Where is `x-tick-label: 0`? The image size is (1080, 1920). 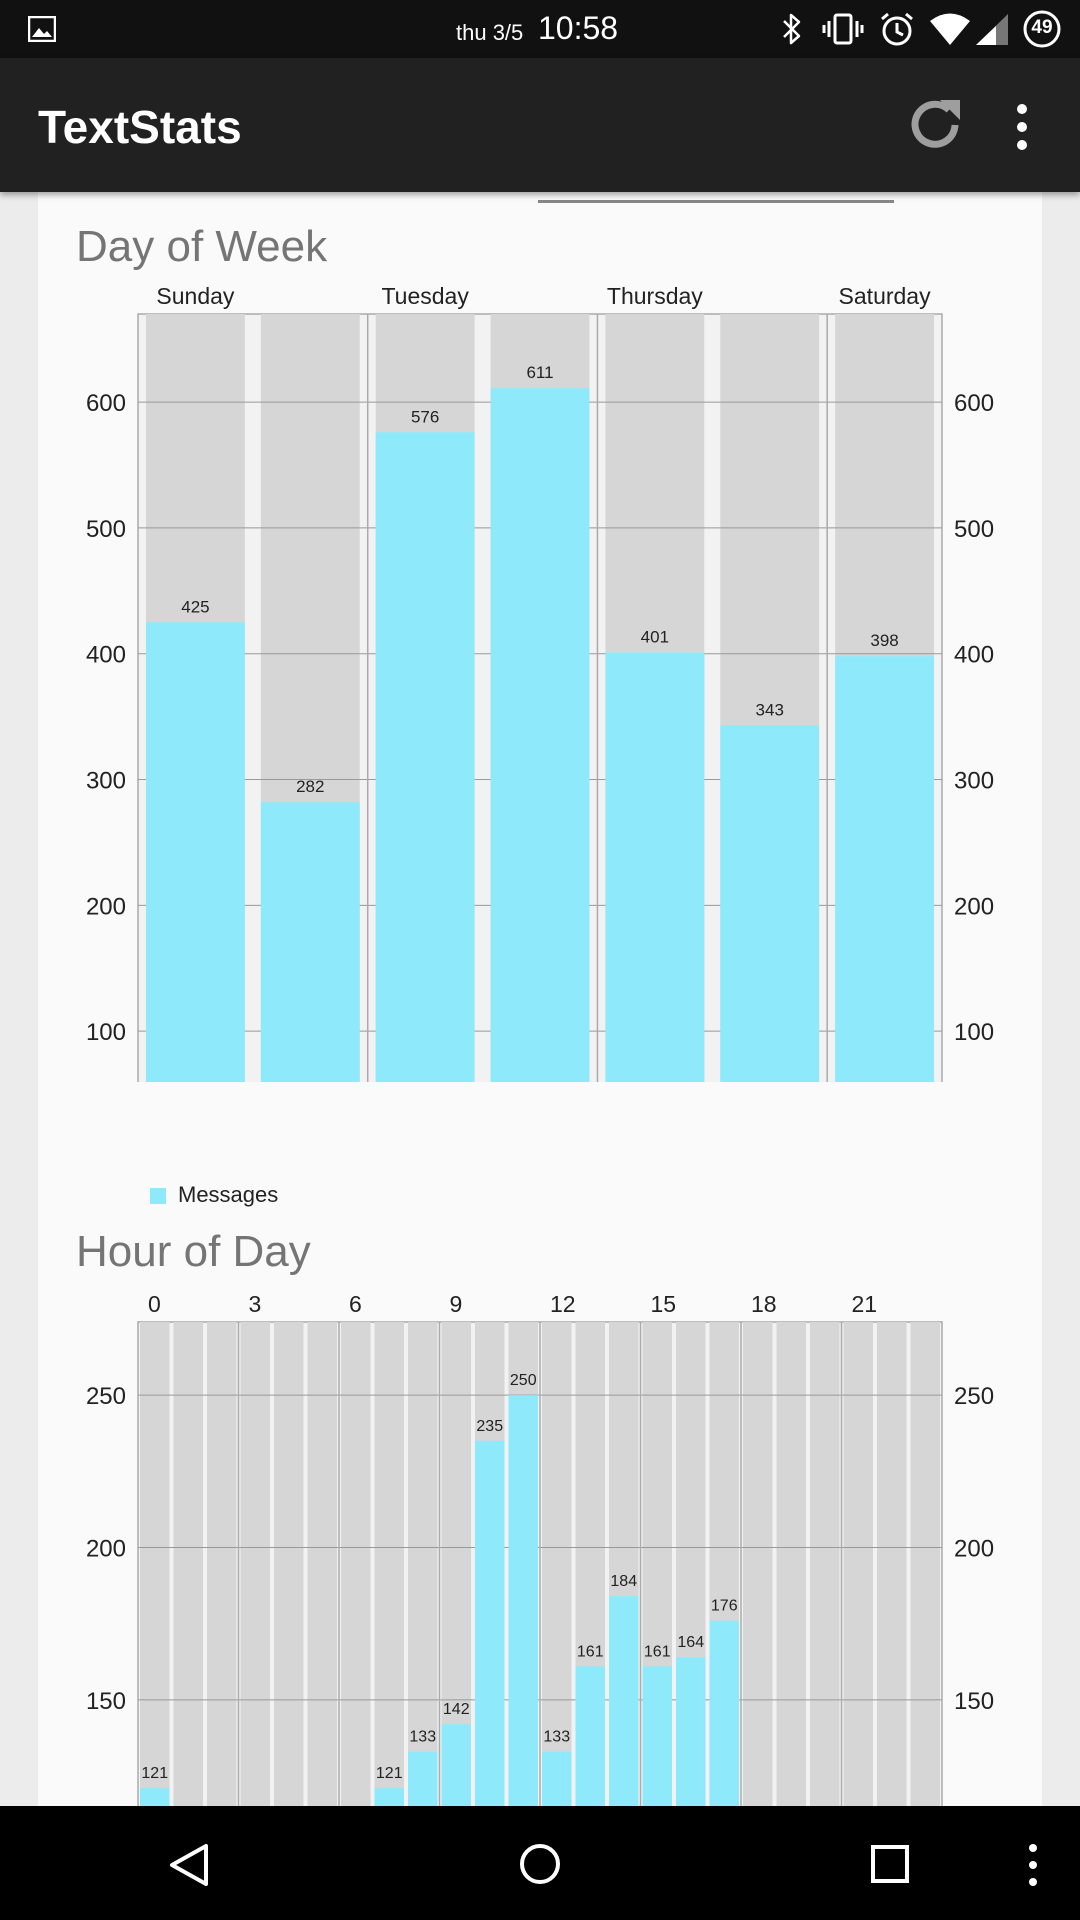 x-tick-label: 0 is located at coordinates (154, 1304).